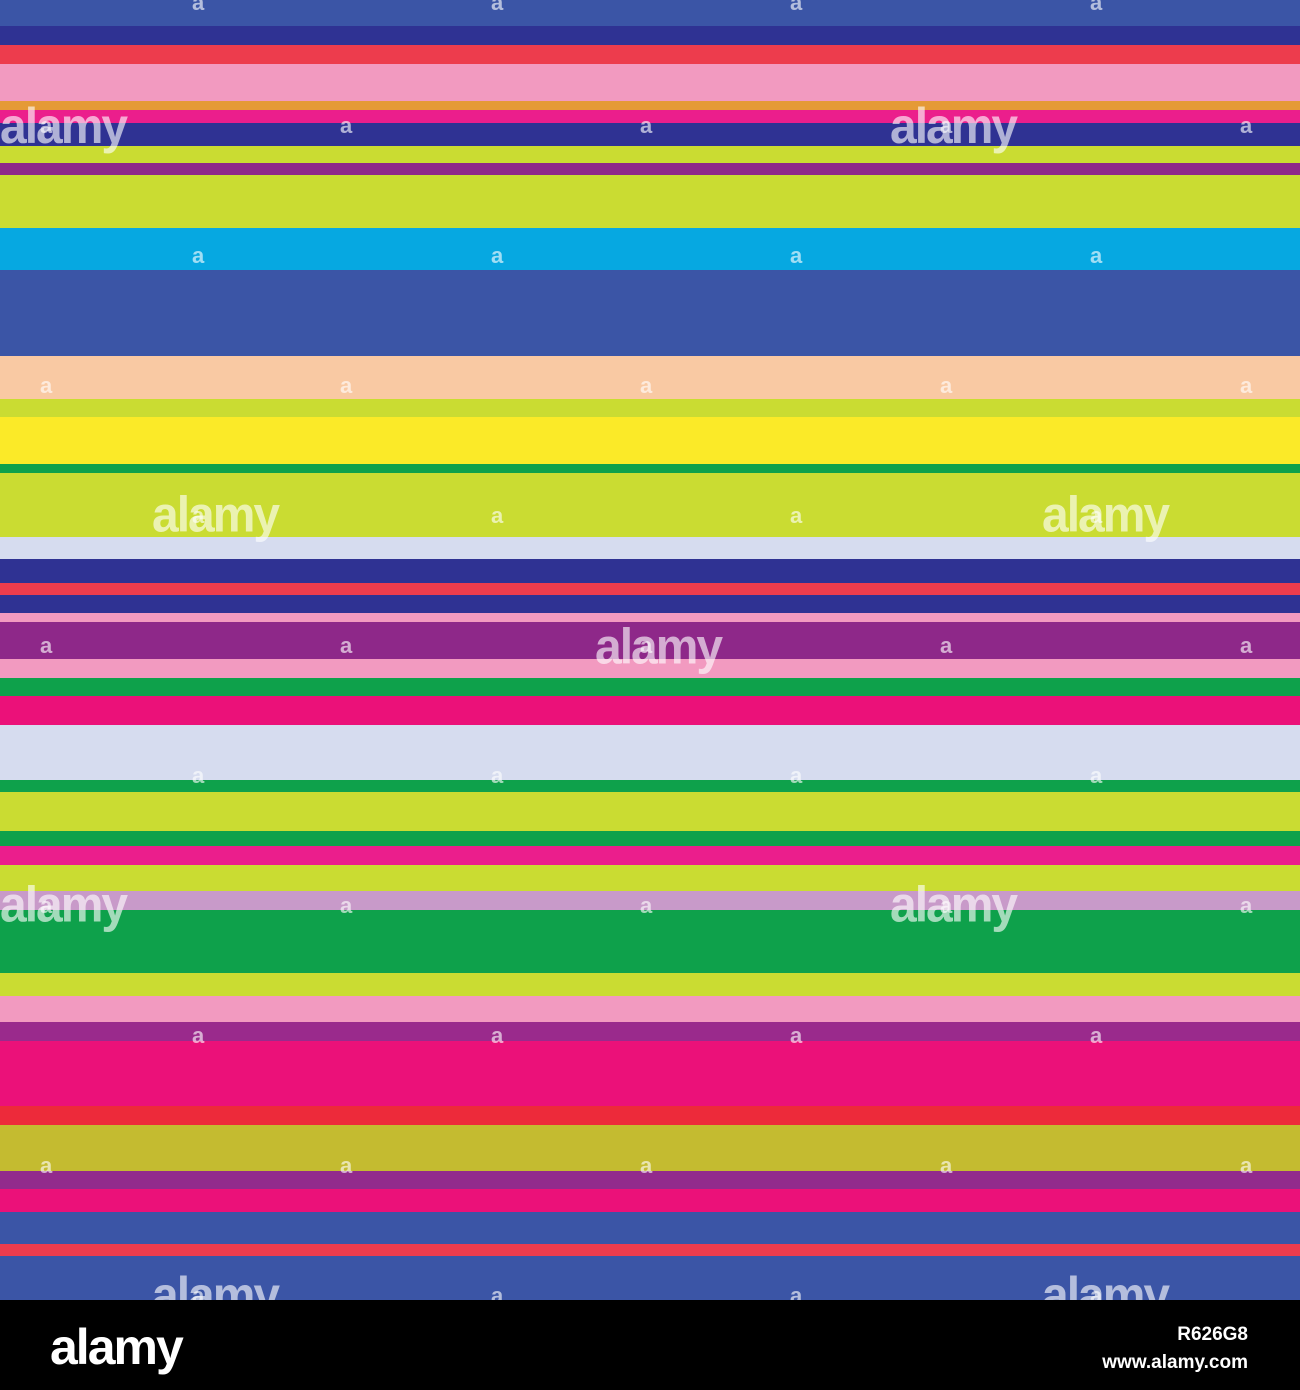  I want to click on footer-url: www.alamy.com, so click(1175, 1362).